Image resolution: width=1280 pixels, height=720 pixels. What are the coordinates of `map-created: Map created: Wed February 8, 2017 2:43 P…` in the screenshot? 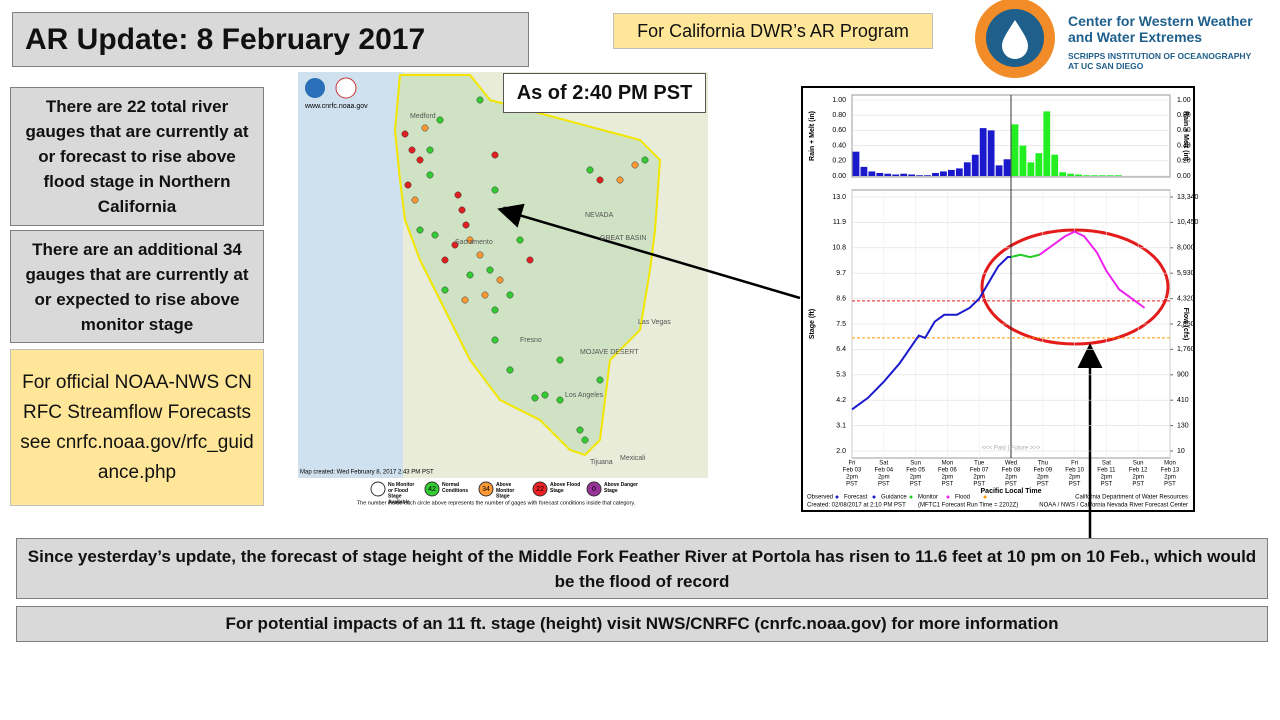 It's located at (367, 473).